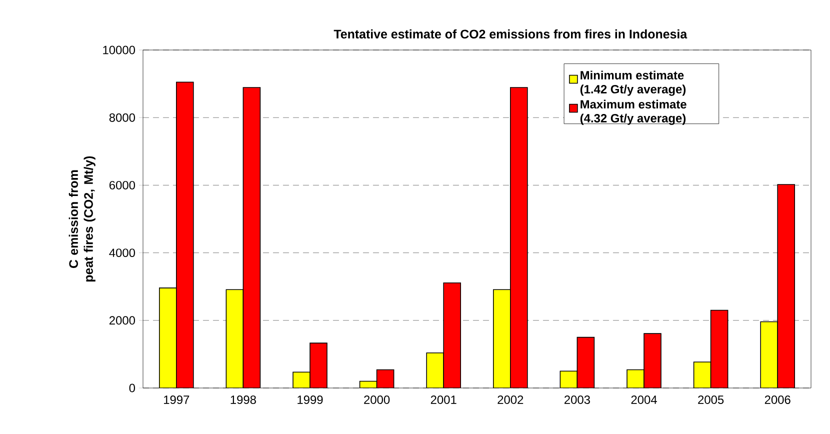 The width and height of the screenshot is (830, 434). What do you see at coordinates (443, 400) in the screenshot?
I see `x-tick-label: 2001` at bounding box center [443, 400].